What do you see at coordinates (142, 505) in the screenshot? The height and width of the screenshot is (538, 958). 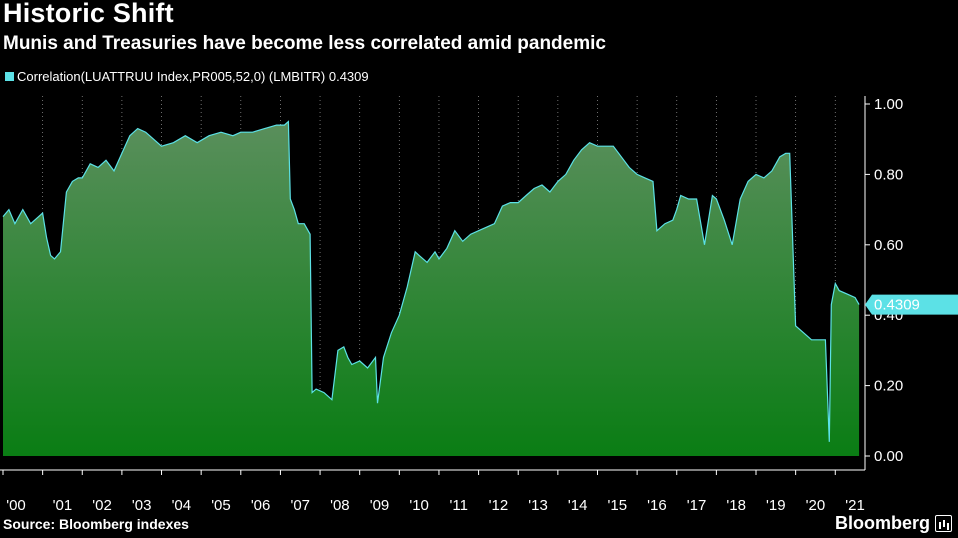 I see `x-tick-label: '03` at bounding box center [142, 505].